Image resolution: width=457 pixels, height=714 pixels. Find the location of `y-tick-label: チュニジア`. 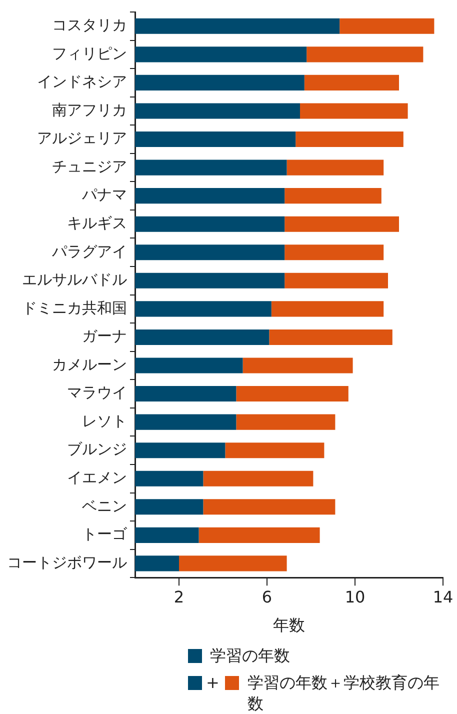

y-tick-label: チュニジア is located at coordinates (89, 166).